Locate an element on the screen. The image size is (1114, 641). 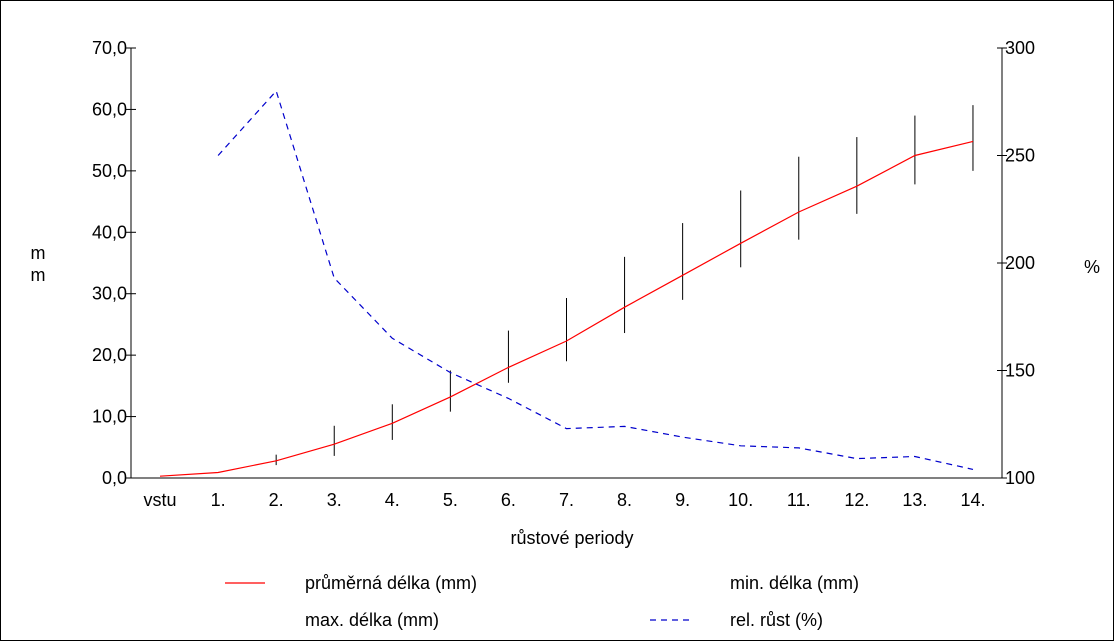
x-axis-title: růstové periody is located at coordinates (571, 538).